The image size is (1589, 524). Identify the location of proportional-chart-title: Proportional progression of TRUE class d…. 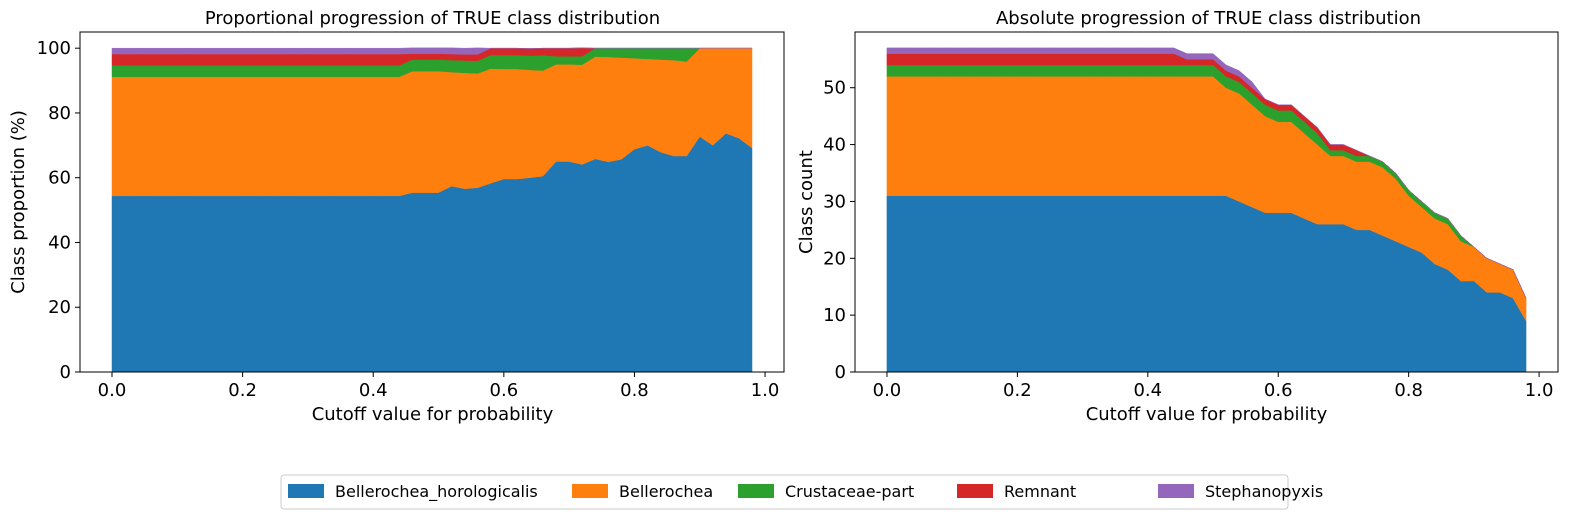
(432, 18).